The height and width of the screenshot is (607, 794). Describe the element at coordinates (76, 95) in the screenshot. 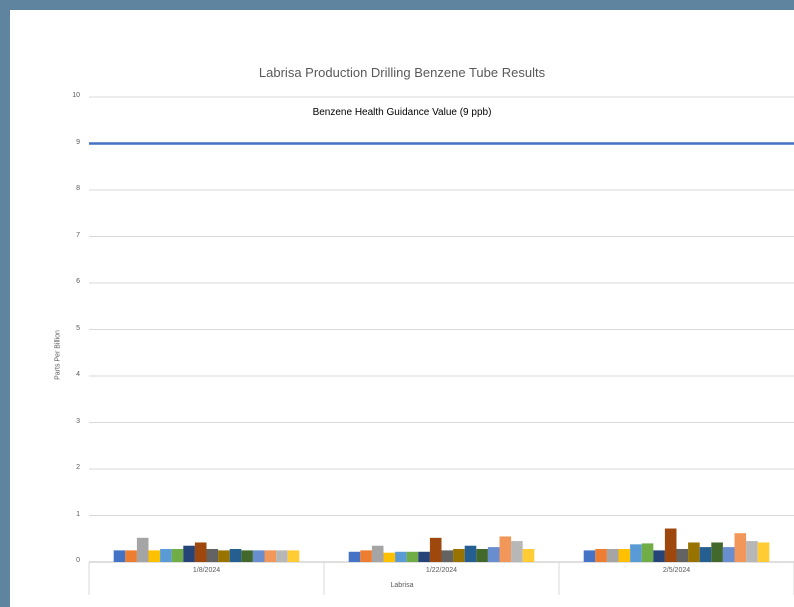

I see `y-tick-label: 10` at that location.